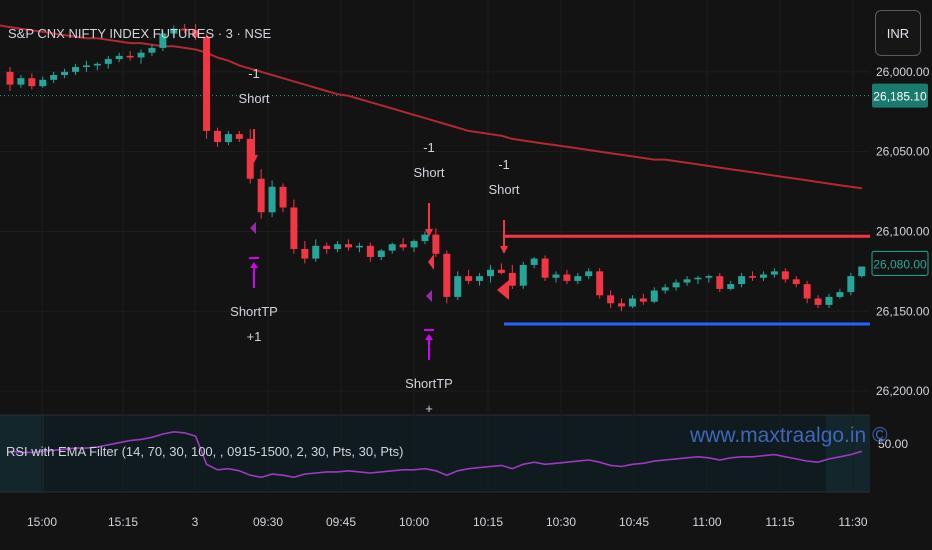  What do you see at coordinates (268, 522) in the screenshot?
I see `time-axis-label: 09:30` at bounding box center [268, 522].